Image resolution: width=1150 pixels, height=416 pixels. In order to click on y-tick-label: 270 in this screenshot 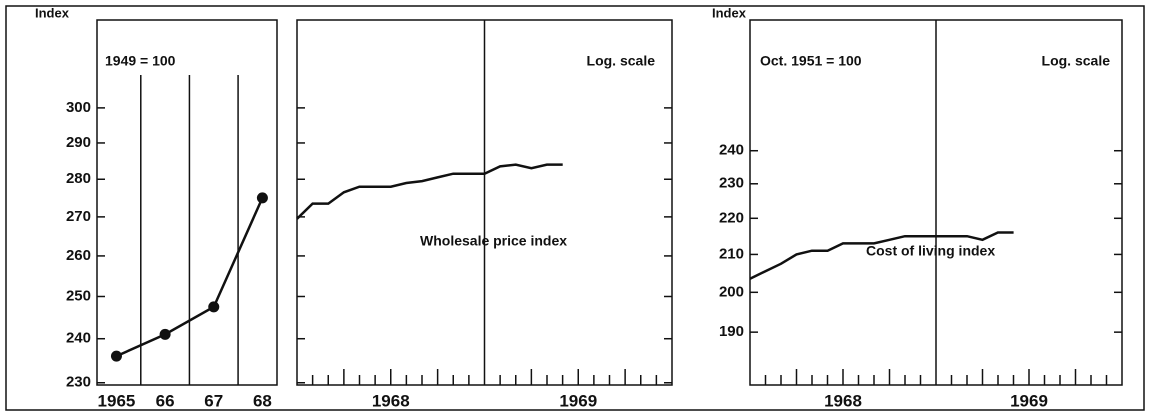, I will do `click(78, 216)`.